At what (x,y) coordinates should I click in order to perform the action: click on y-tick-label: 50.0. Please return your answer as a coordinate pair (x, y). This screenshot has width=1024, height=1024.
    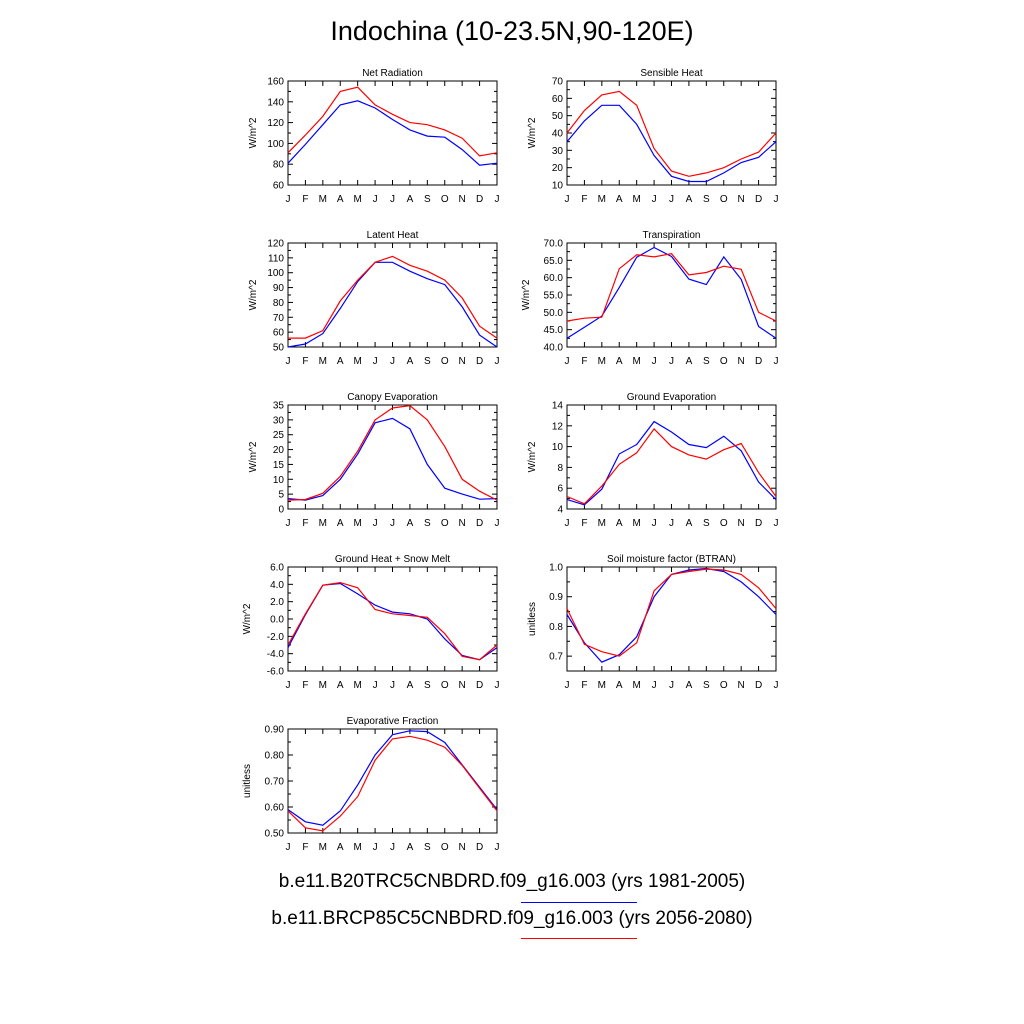
    Looking at the image, I should click on (554, 313).